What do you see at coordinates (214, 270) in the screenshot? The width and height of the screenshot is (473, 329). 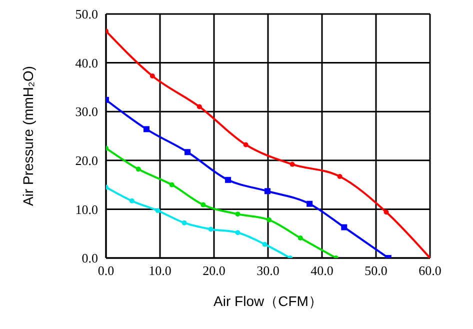 I see `x-tick-label: 20.0` at bounding box center [214, 270].